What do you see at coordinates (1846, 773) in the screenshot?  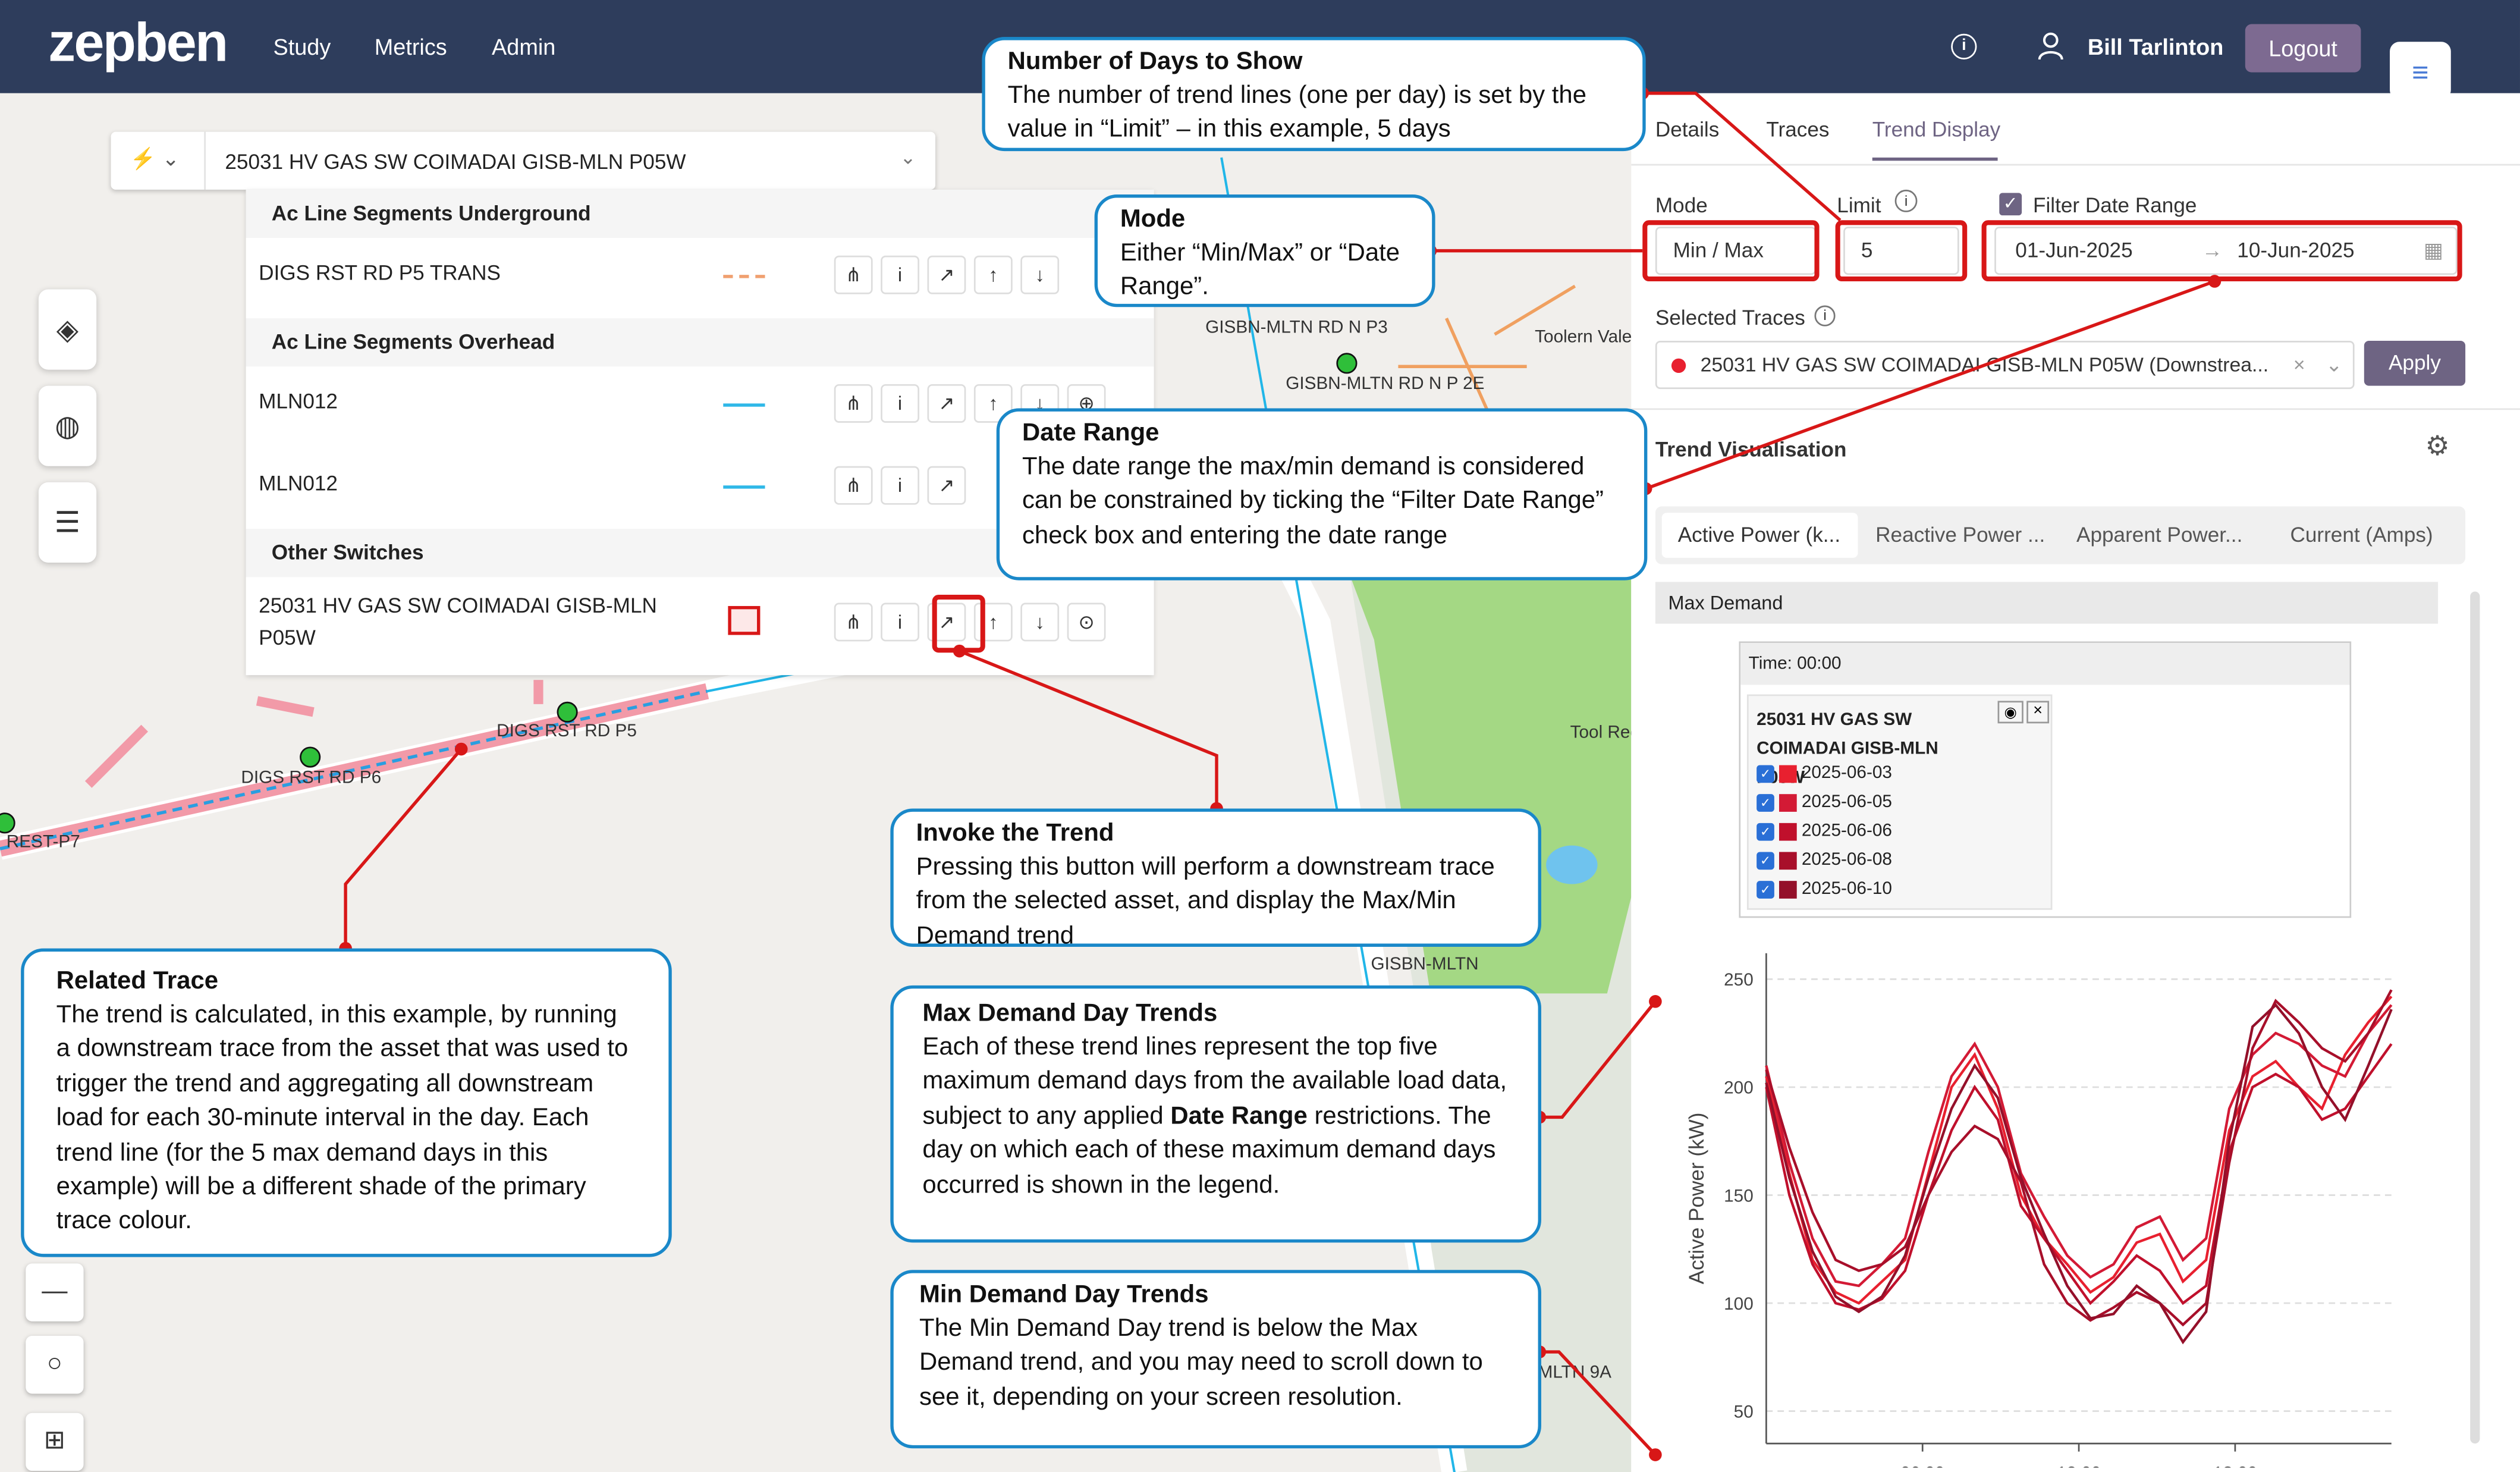 I see `legend-label: 2025-06-03` at bounding box center [1846, 773].